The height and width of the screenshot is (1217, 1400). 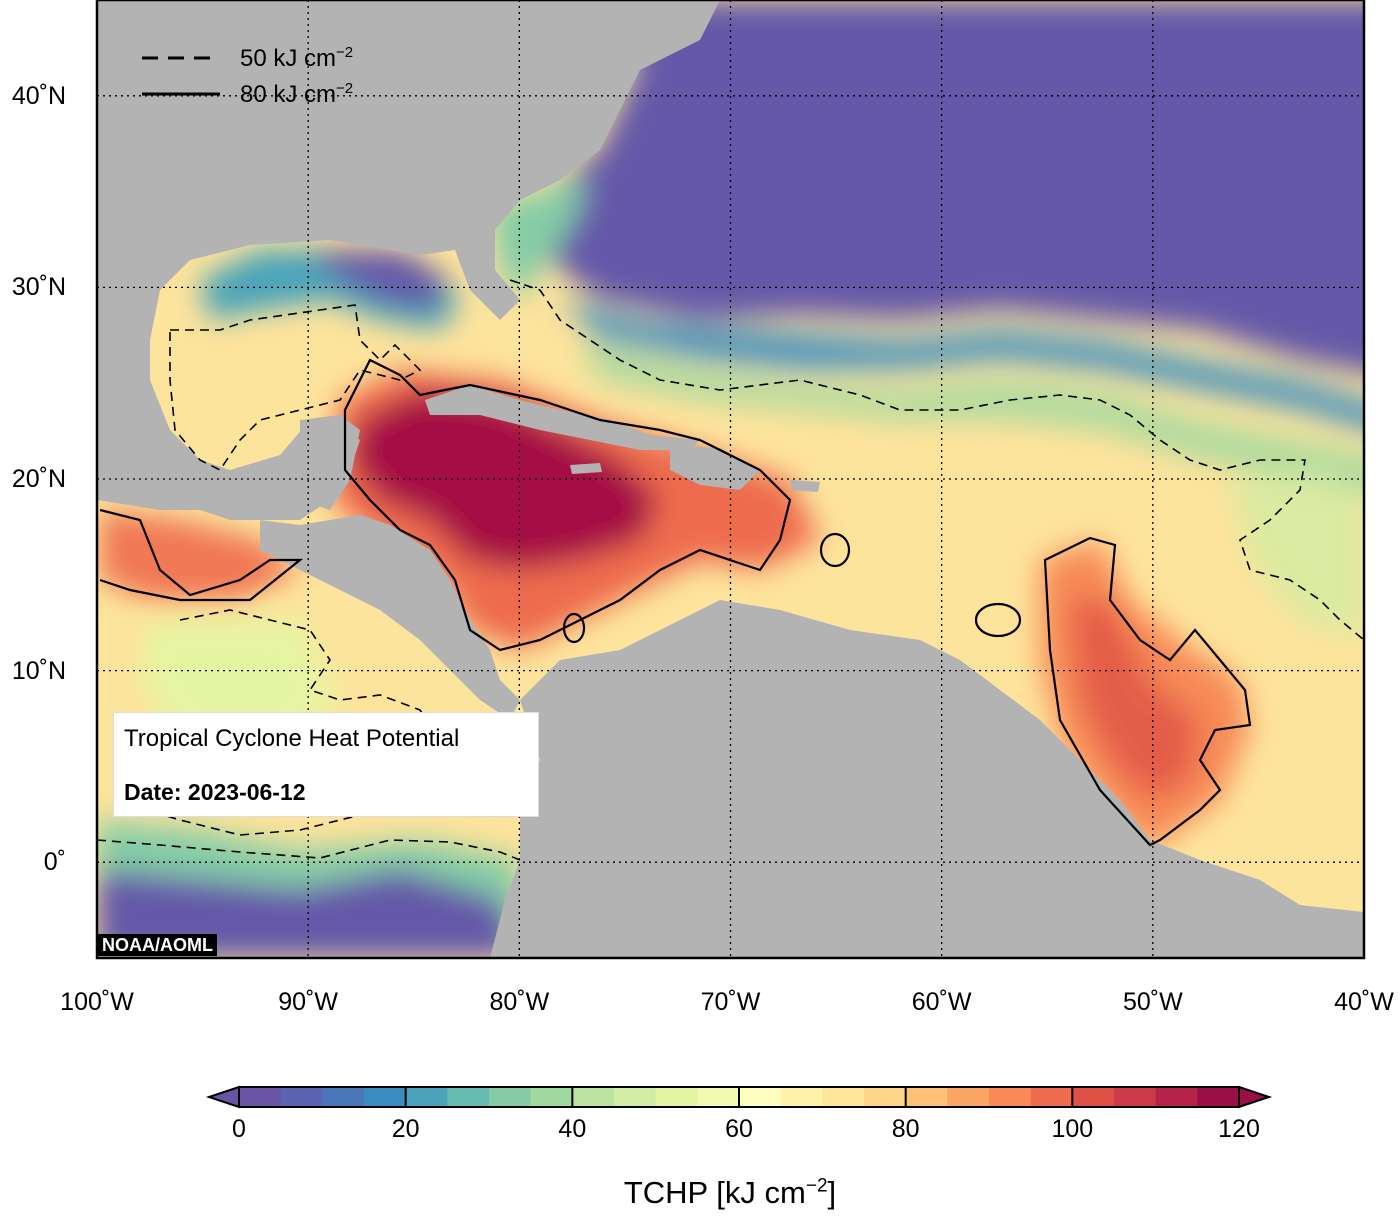 I want to click on contour-legend: 50 kJ cm−2 80 kJ cm−2, so click(x=246, y=76).